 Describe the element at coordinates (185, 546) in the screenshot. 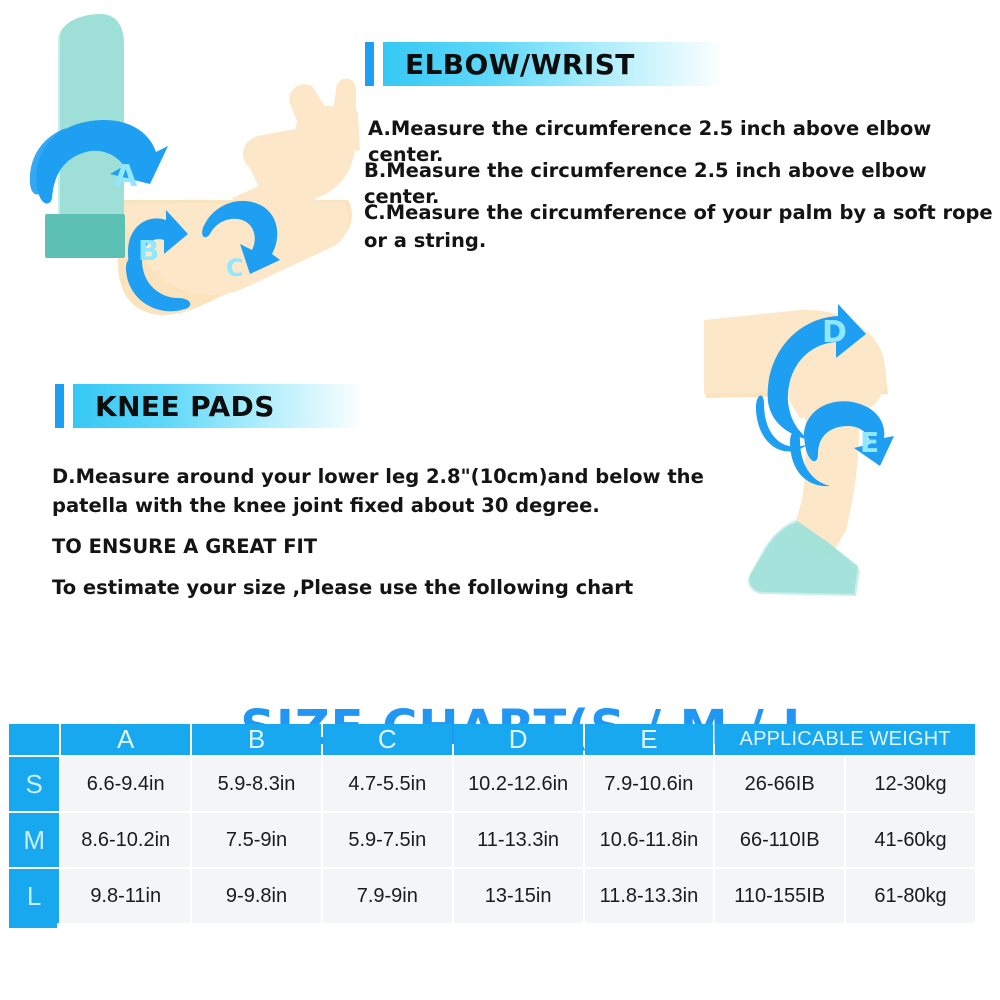

I see `knee-line-fit: TO ENSURE A GREAT FIT` at that location.